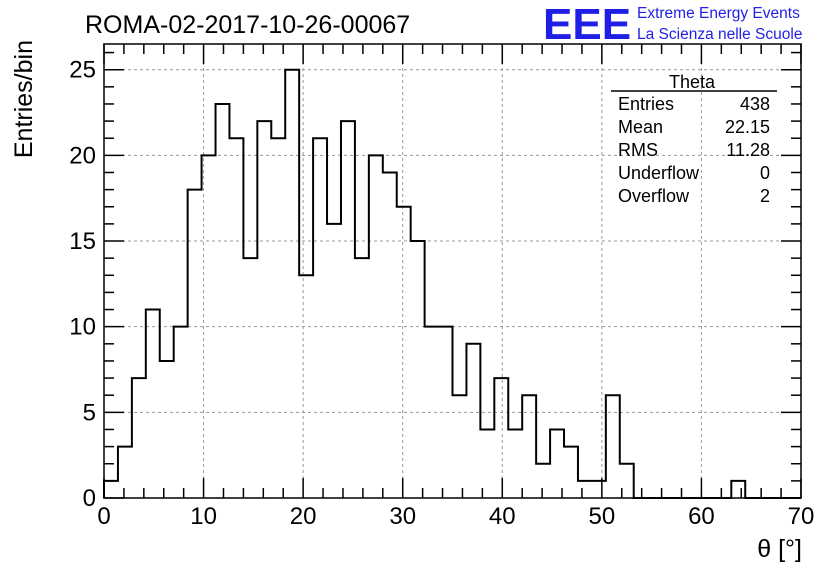 The height and width of the screenshot is (572, 836). Describe the element at coordinates (748, 150) in the screenshot. I see `stats-row-value: 11.28` at that location.